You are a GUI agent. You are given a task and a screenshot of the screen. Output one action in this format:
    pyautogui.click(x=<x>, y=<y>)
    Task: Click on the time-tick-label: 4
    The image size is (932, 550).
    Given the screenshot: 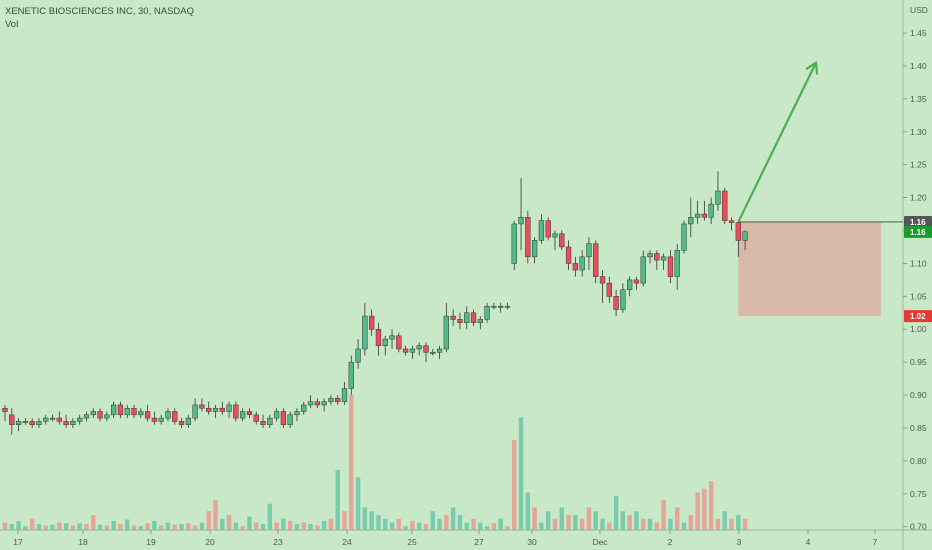 What is the action you would take?
    pyautogui.click(x=808, y=542)
    